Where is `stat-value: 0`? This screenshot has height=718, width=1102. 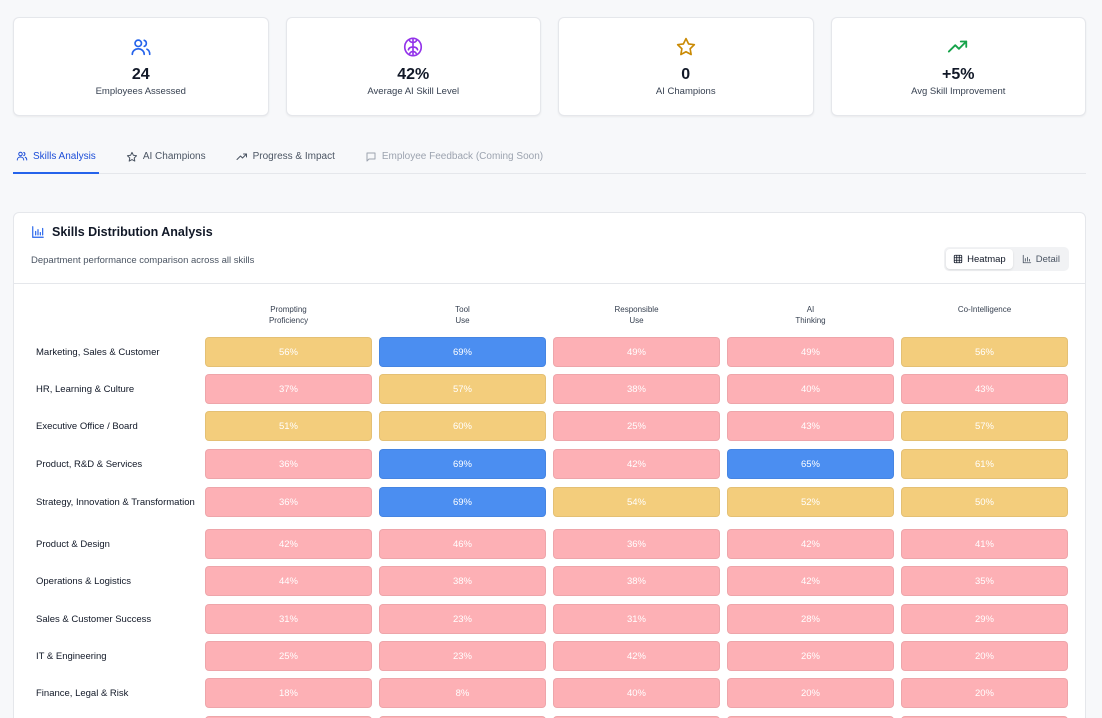
stat-value: 0 is located at coordinates (686, 74).